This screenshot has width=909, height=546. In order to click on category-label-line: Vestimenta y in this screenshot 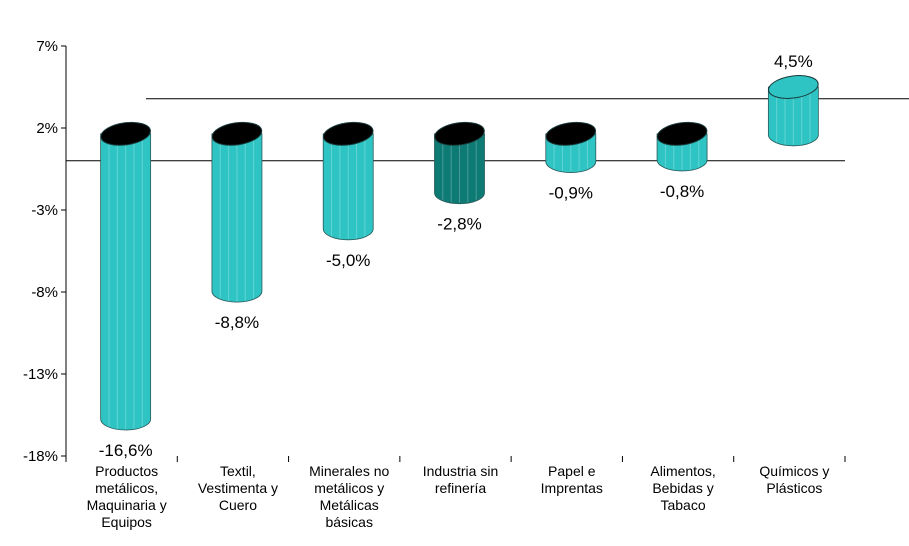, I will do `click(238, 488)`.